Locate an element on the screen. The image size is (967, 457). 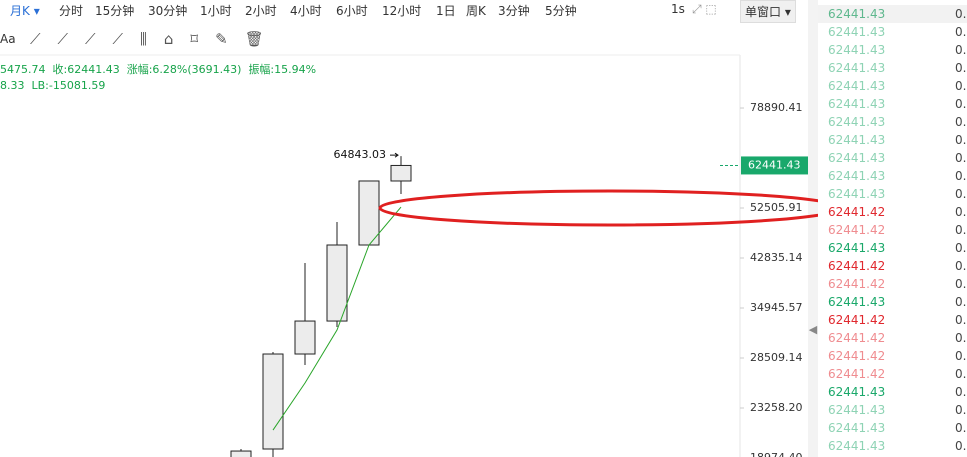
font-tool: Aa is located at coordinates (8, 39).